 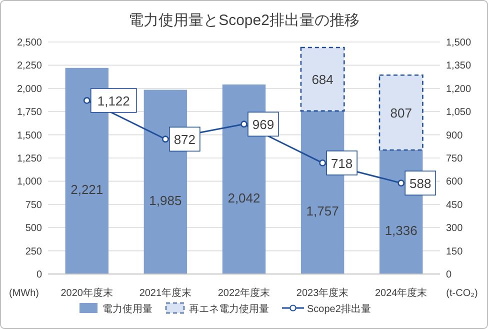 What do you see at coordinates (455, 182) in the screenshot?
I see `y2-tick-label: 600` at bounding box center [455, 182].